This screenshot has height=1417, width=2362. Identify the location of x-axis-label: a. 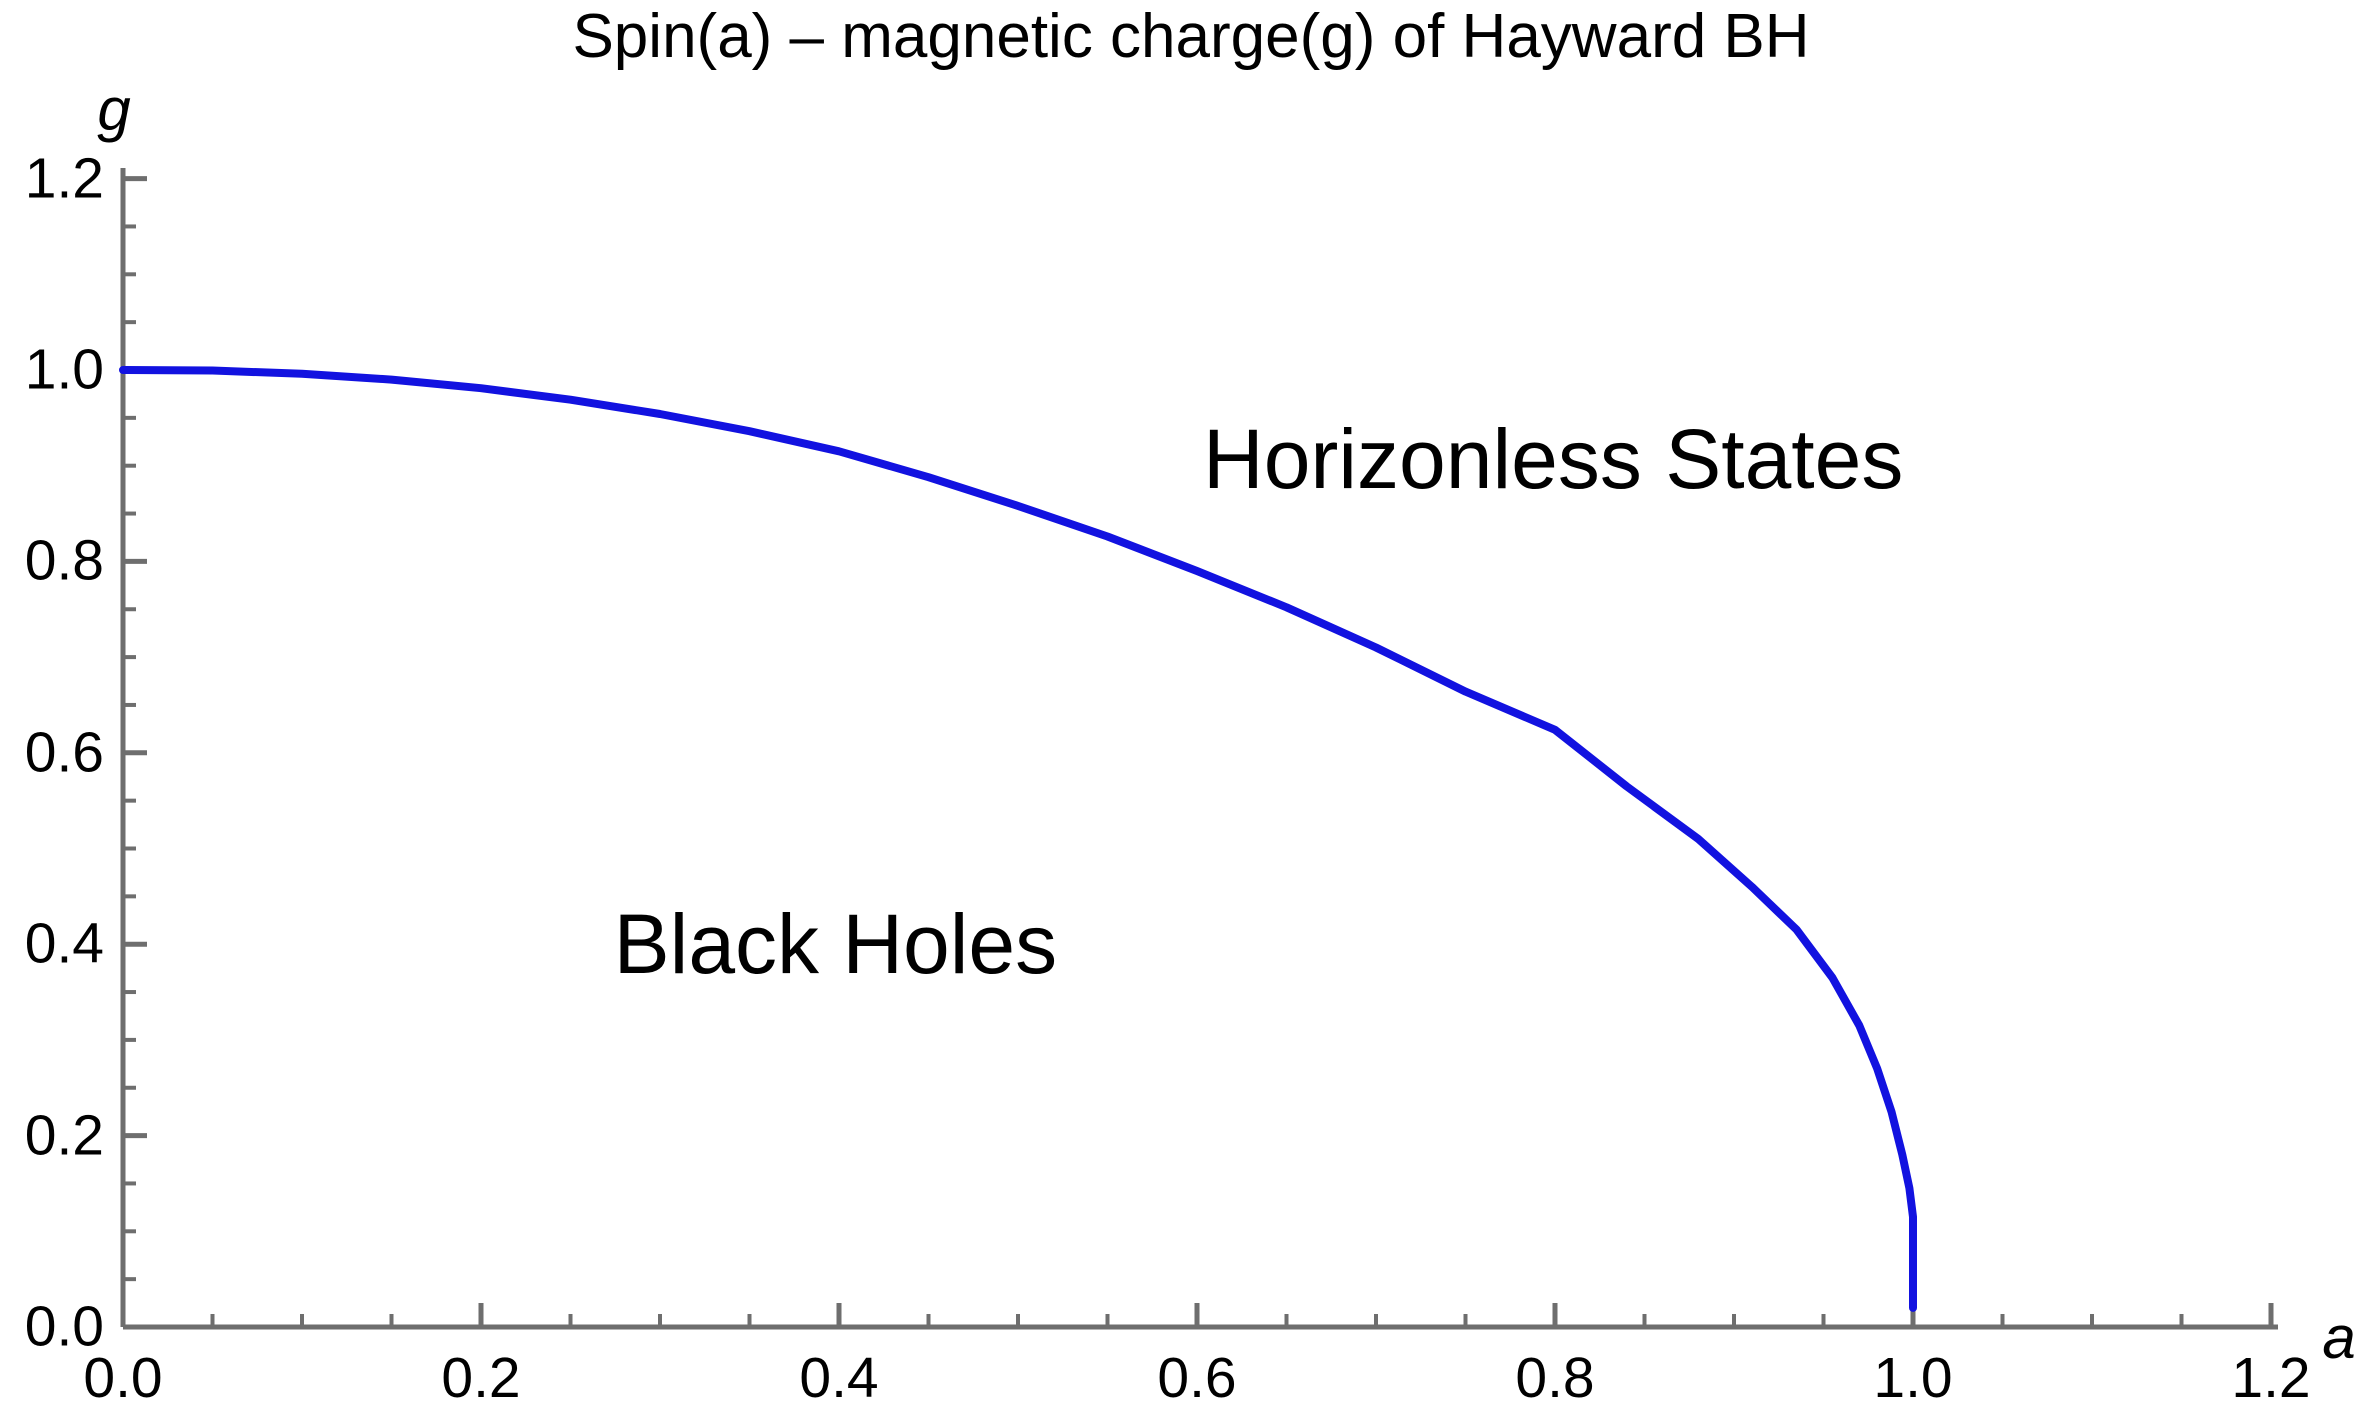
(2339, 1337).